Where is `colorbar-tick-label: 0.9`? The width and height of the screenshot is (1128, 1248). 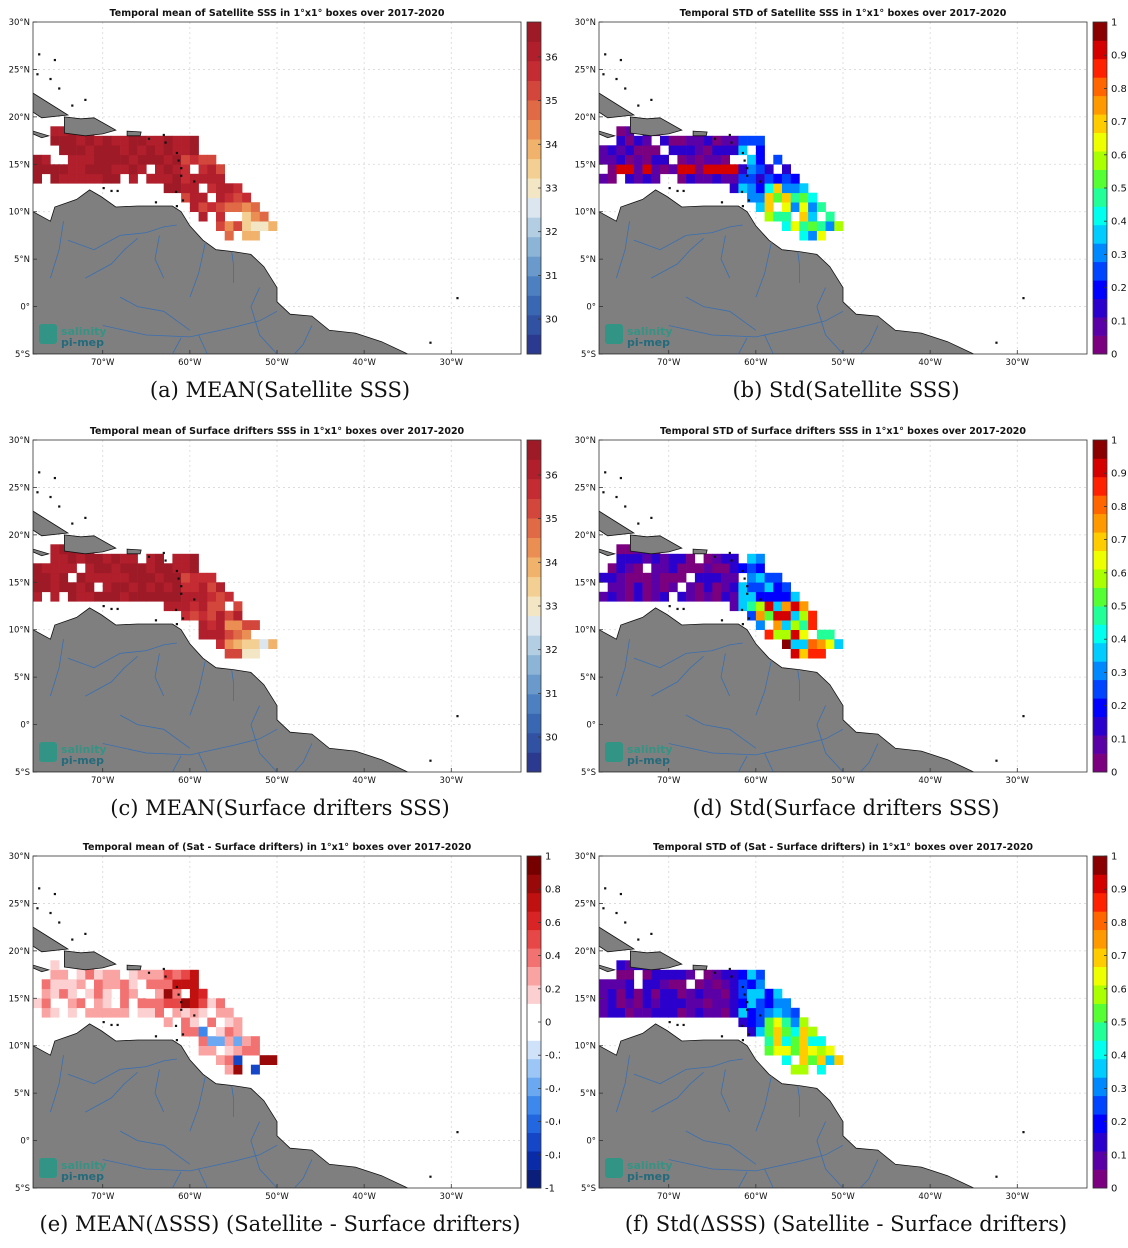
colorbar-tick-label: 0.9 is located at coordinates (1118, 890).